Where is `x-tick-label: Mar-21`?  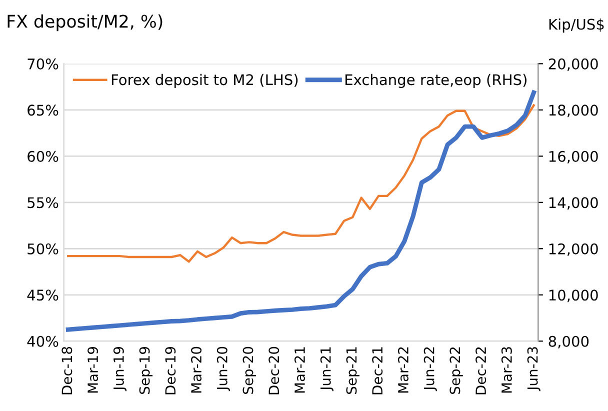 x-tick-label: Mar-21 is located at coordinates (299, 370).